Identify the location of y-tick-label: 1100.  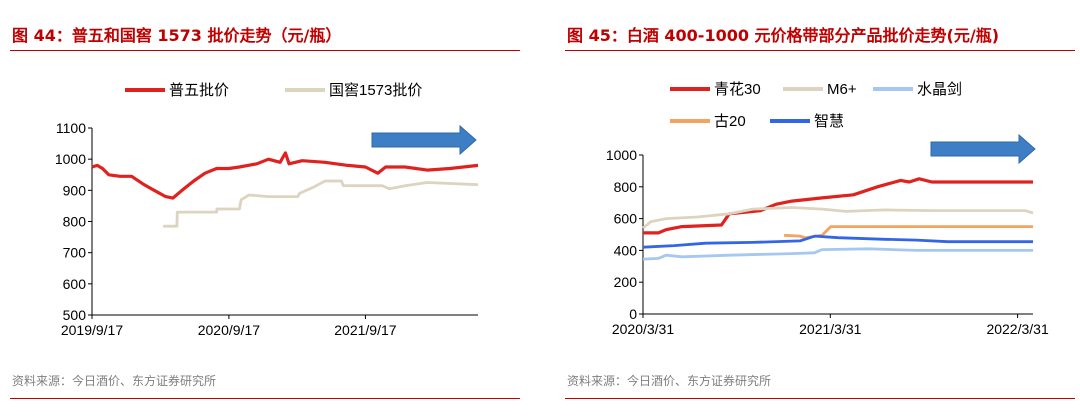
(71, 128).